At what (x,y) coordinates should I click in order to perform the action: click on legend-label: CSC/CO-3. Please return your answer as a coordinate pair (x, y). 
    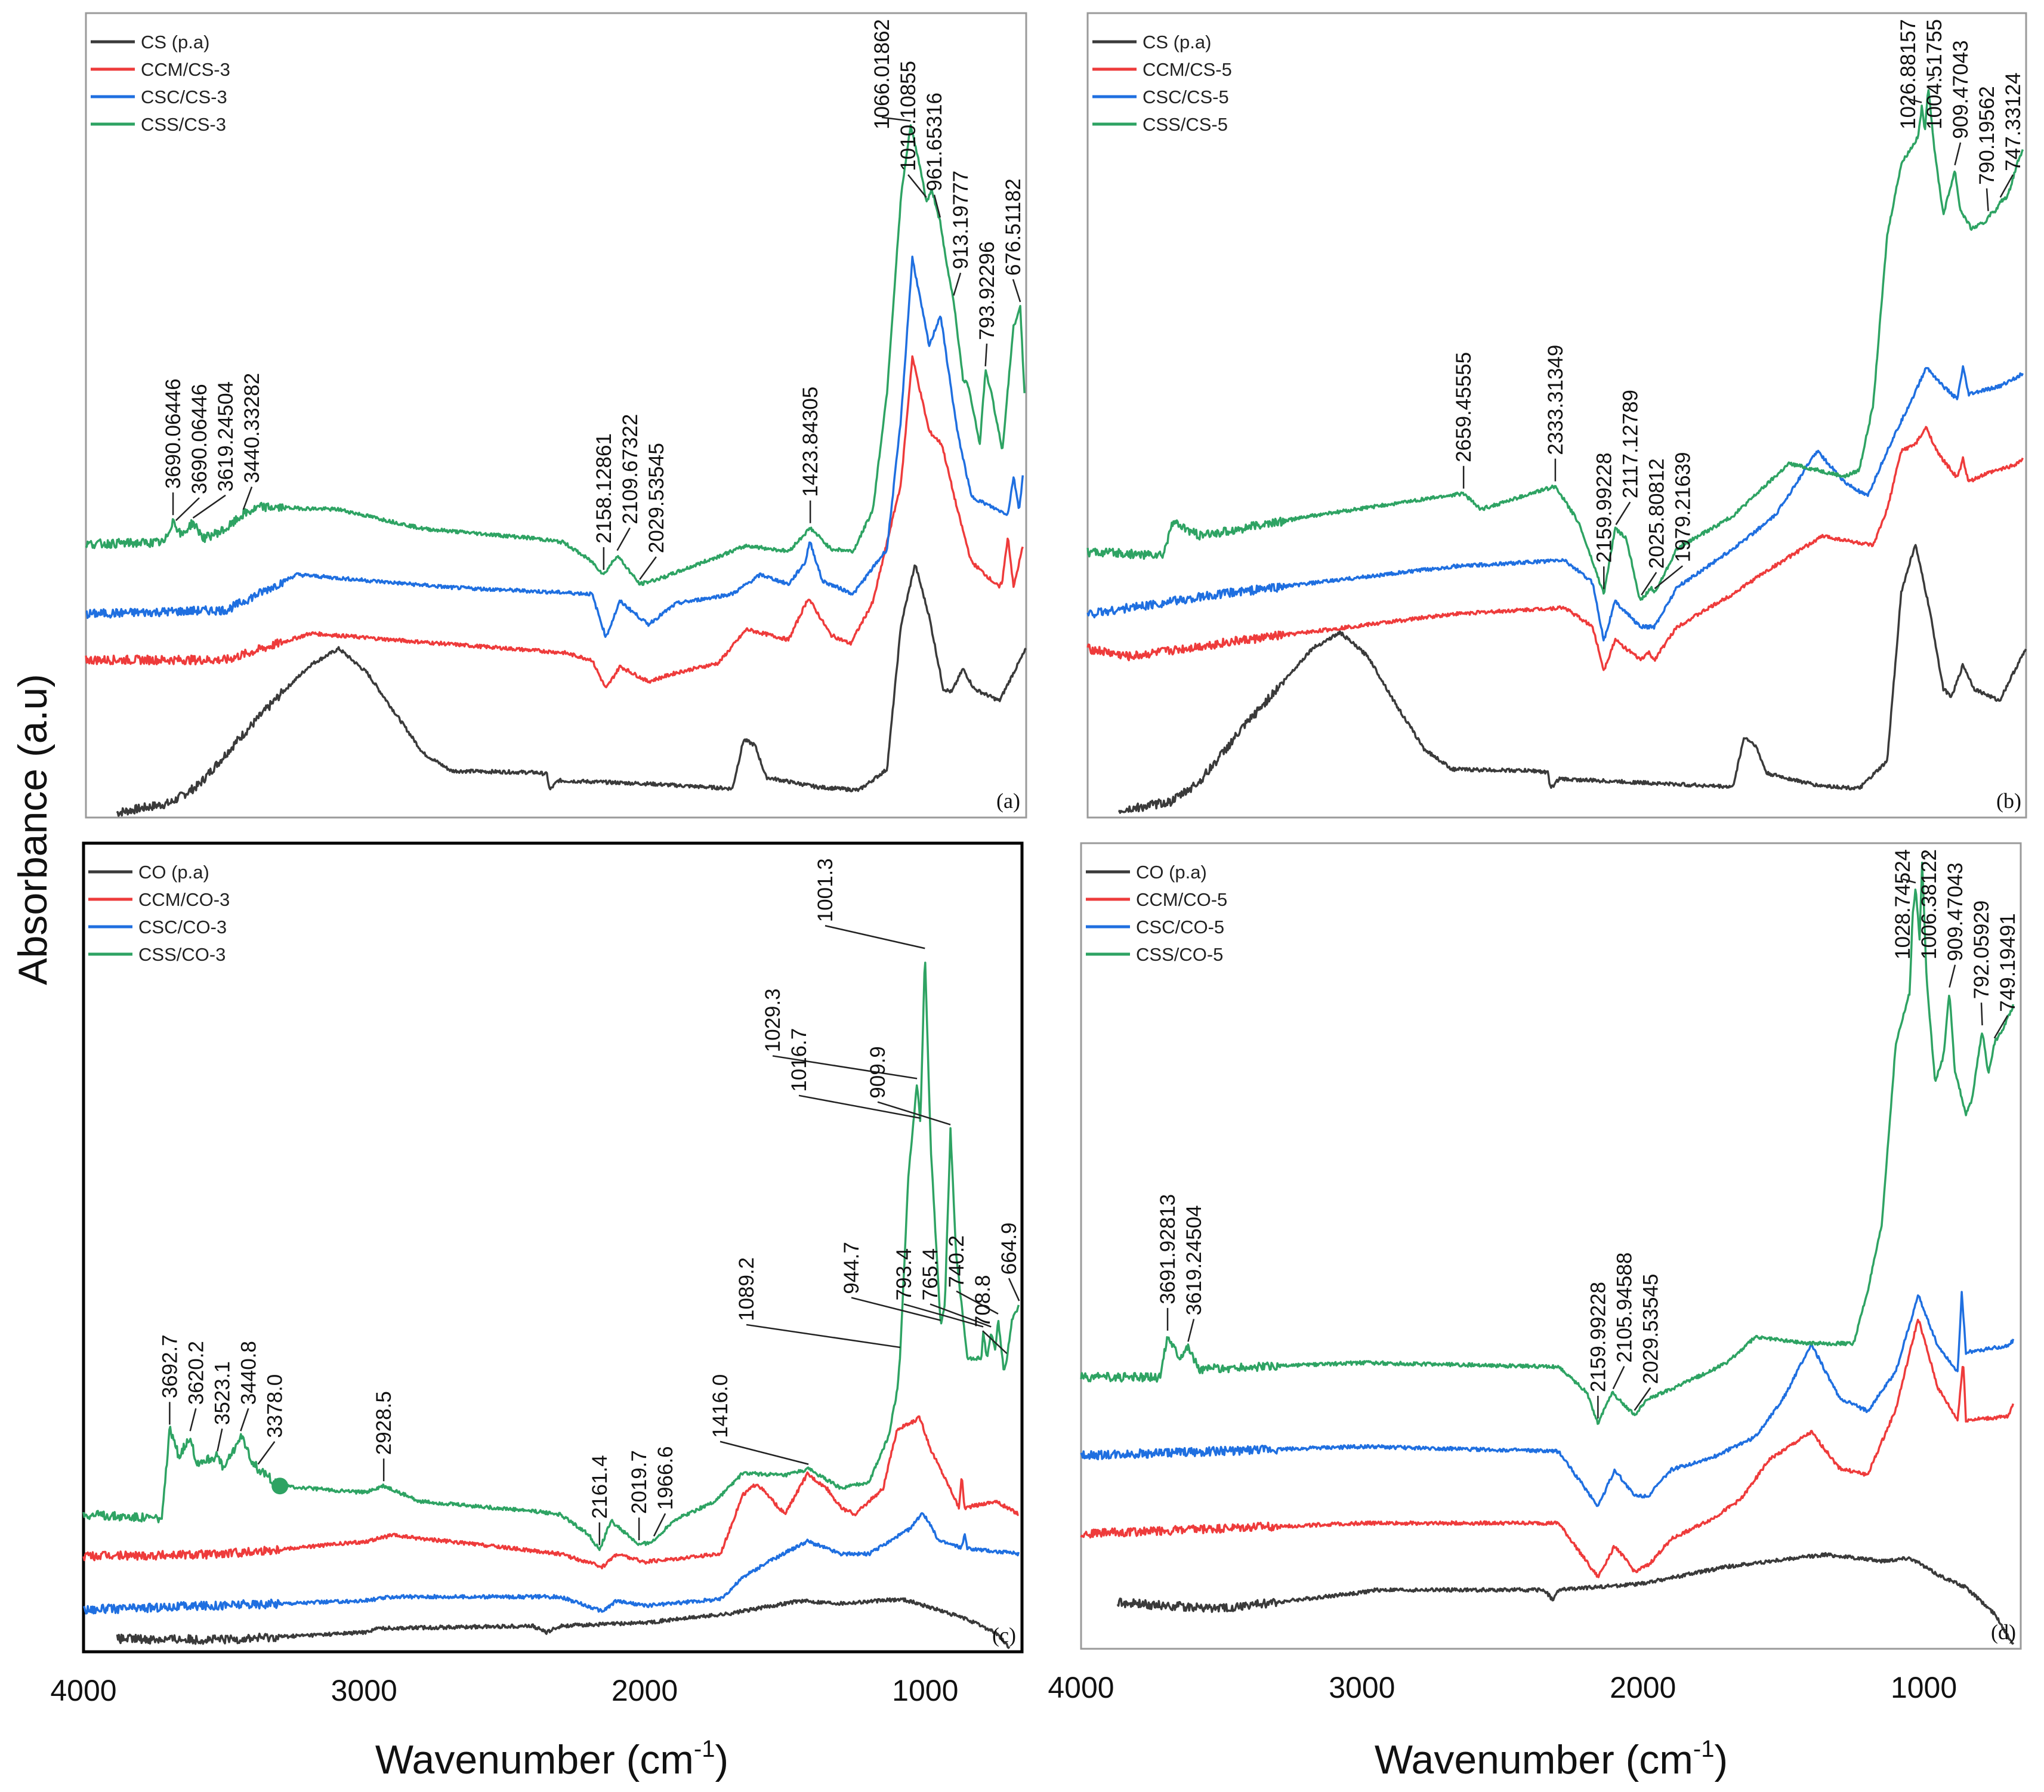
    Looking at the image, I should click on (183, 927).